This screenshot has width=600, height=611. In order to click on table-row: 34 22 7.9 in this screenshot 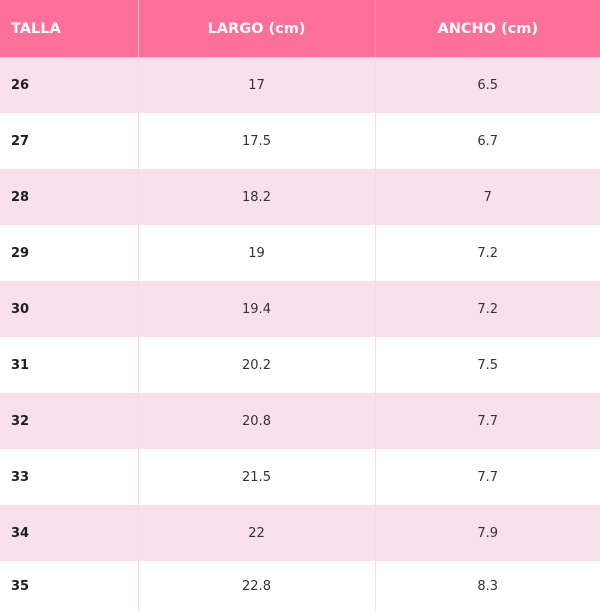, I will do `click(300, 533)`.